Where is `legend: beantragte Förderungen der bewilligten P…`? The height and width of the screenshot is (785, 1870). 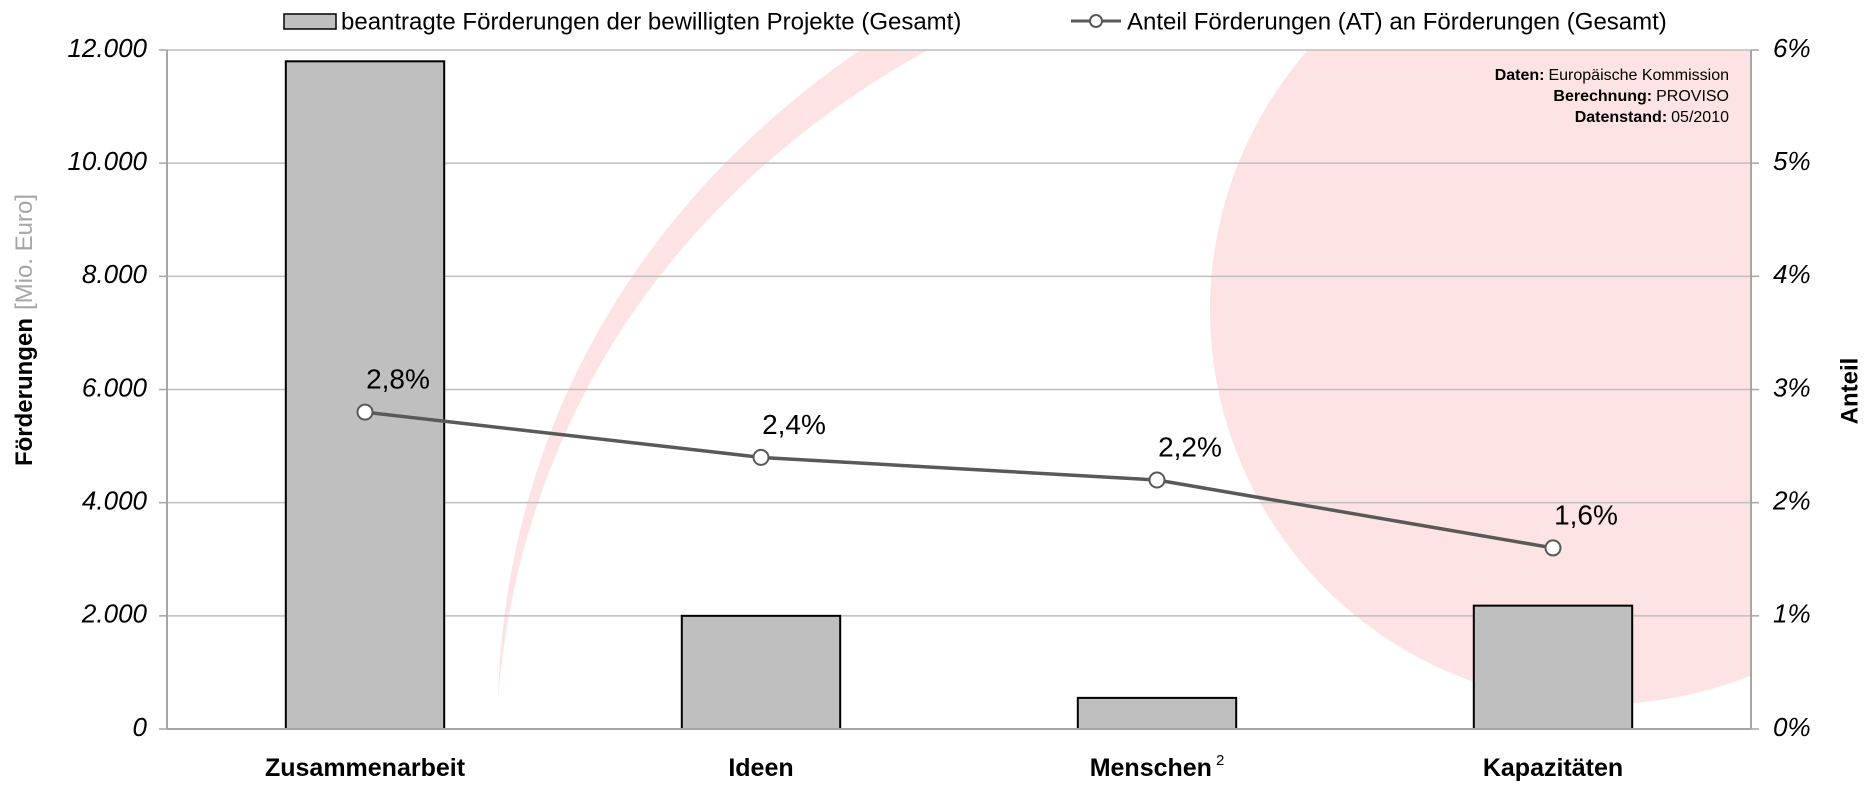
legend: beantragte Förderungen der bewilligten P… is located at coordinates (975, 21).